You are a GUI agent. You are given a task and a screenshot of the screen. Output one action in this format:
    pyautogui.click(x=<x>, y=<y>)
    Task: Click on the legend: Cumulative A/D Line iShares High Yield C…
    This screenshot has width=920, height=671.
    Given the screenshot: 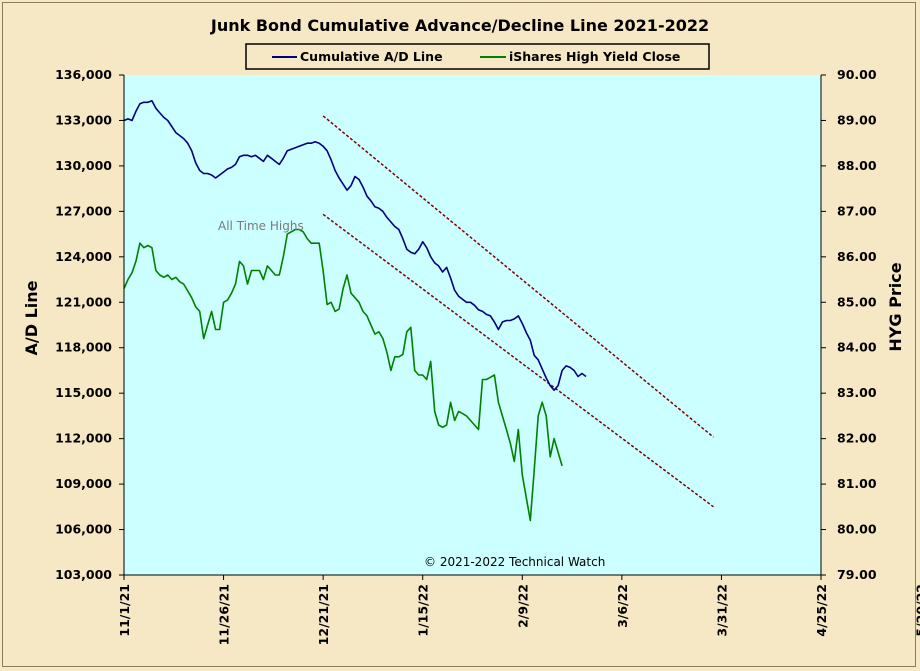 What is the action you would take?
    pyautogui.click(x=477, y=56)
    